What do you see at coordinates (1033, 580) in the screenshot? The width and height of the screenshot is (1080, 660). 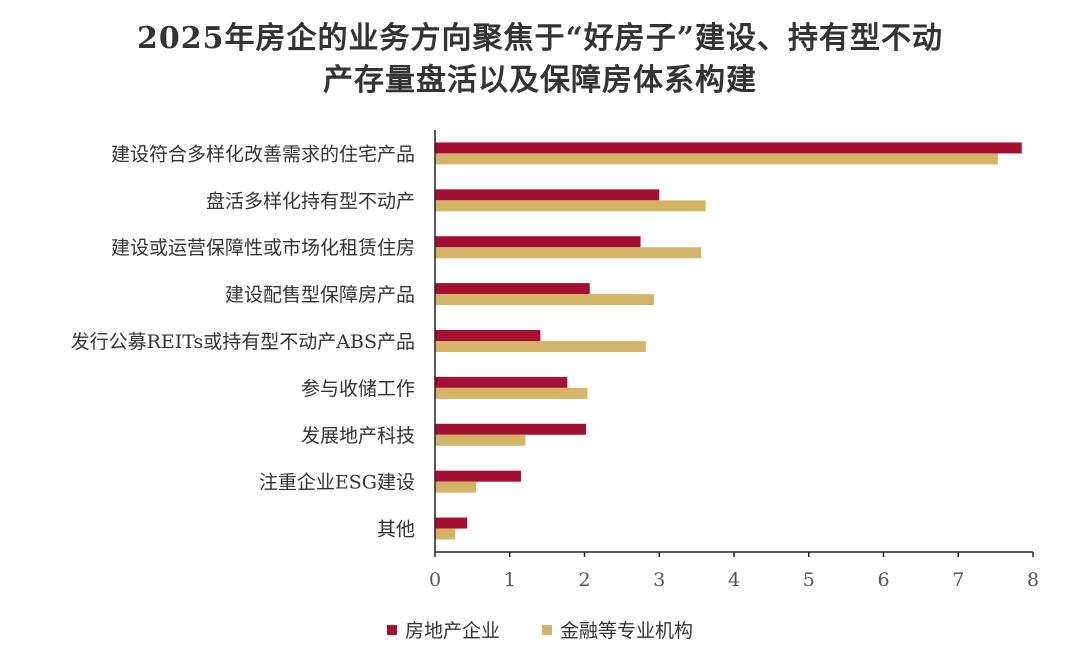 I see `x-tick-label-8: 8` at bounding box center [1033, 580].